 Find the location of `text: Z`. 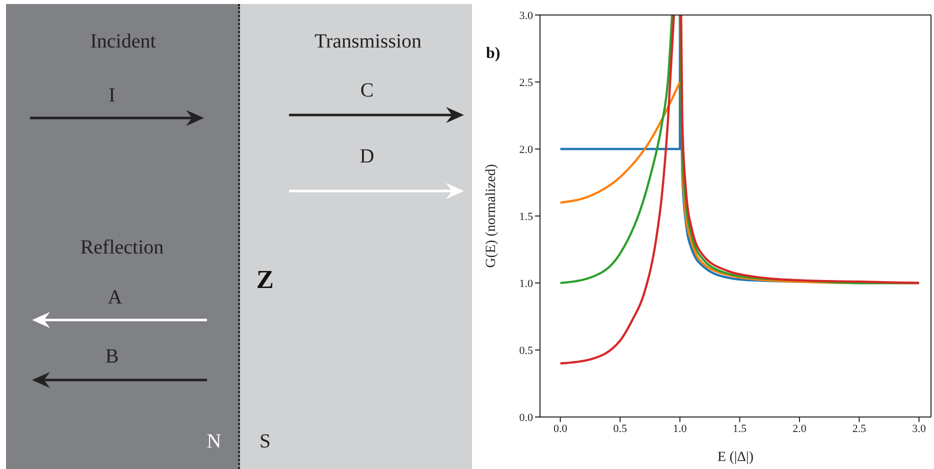

text: Z is located at coordinates (265, 280).